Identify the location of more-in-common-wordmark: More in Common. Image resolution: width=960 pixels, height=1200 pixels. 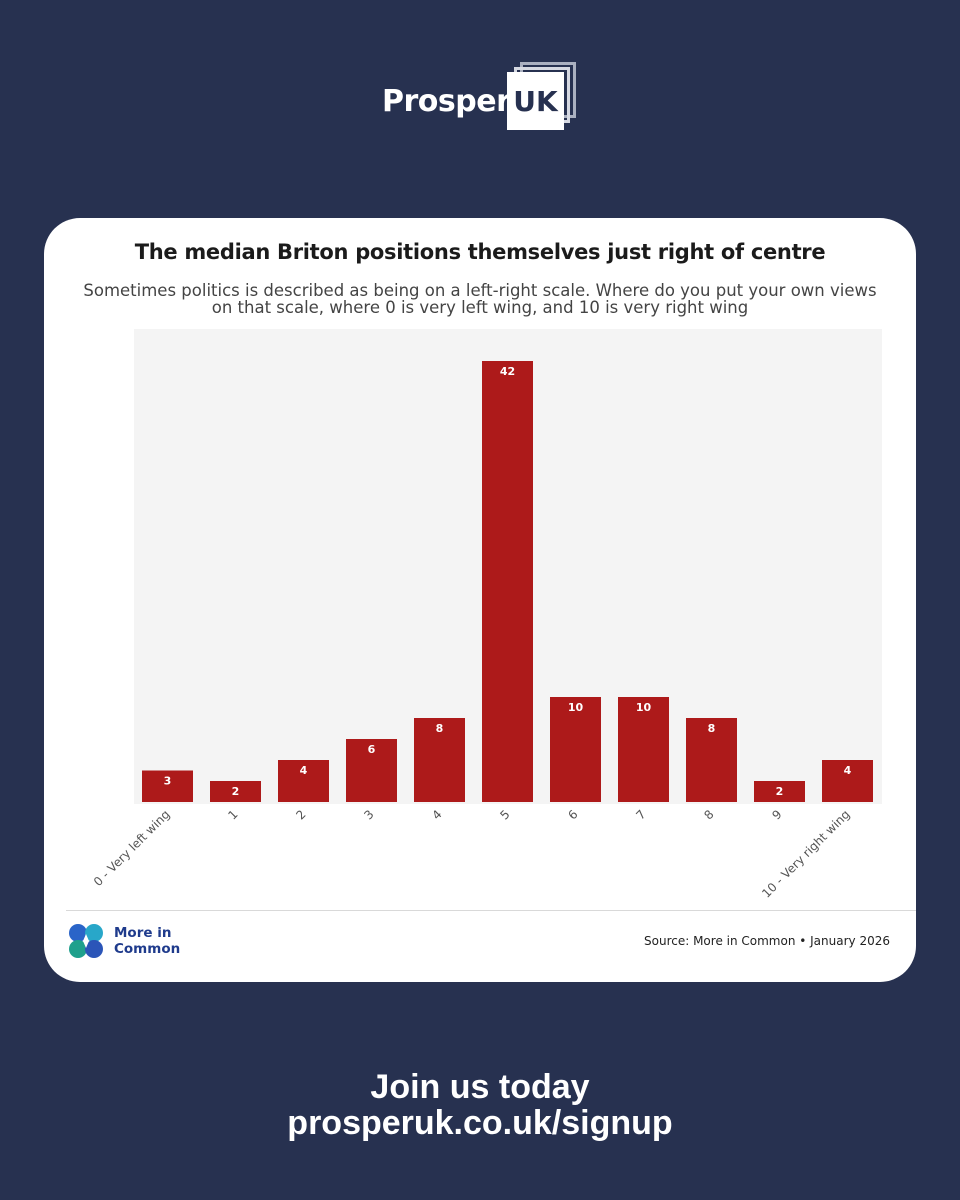
(147, 941).